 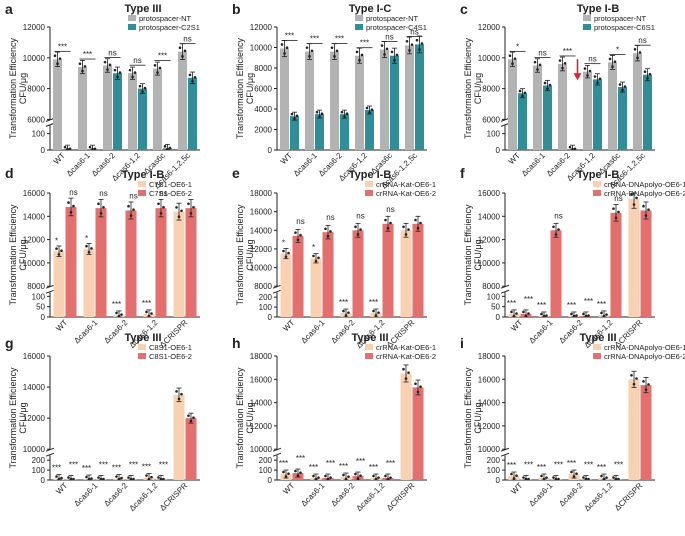 I want to click on panel-title: Type I-B, so click(x=370, y=175).